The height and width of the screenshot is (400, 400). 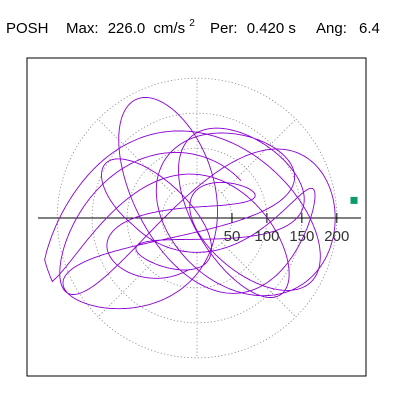 I want to click on ang-value: 6.4, so click(x=369, y=28).